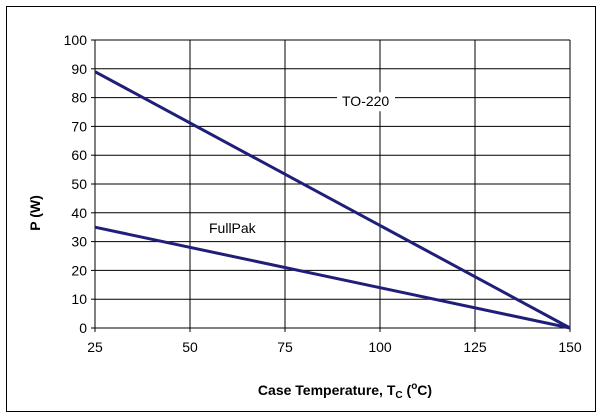 The height and width of the screenshot is (420, 604). I want to click on series-labels: TO-220 FullPak, so click(299, 165).